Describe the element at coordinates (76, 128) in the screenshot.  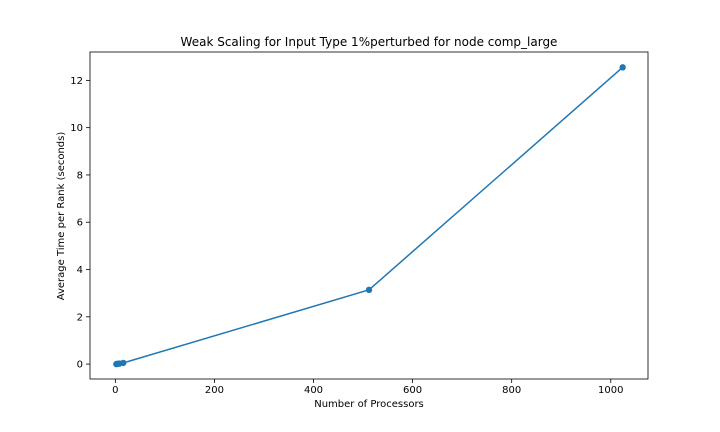
I see `y-tick-label: 10` at that location.